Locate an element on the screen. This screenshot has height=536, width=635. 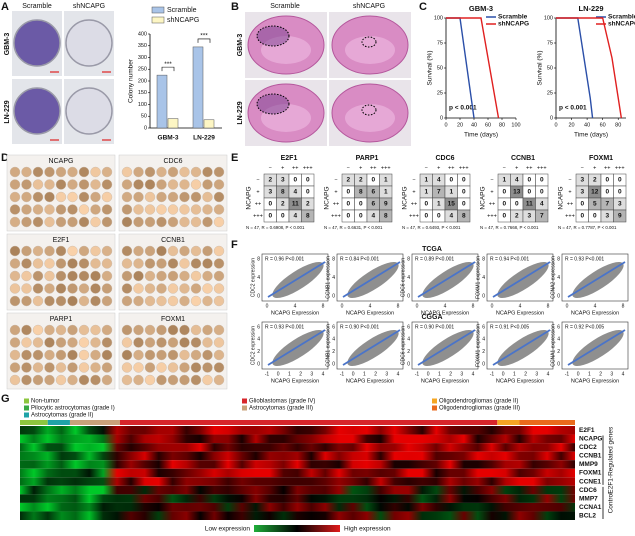
y-axis-label: CCNB1 expression is located at coordinates (328, 277).